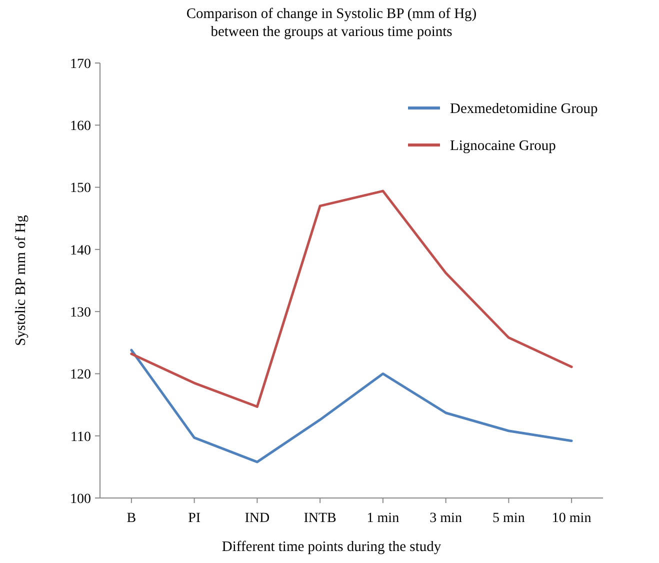 The image size is (659, 563). Describe the element at coordinates (331, 23) in the screenshot. I see `chart-title: Comparison of change in Systolic BP (mm of Hg) between the groups at various time points` at that location.